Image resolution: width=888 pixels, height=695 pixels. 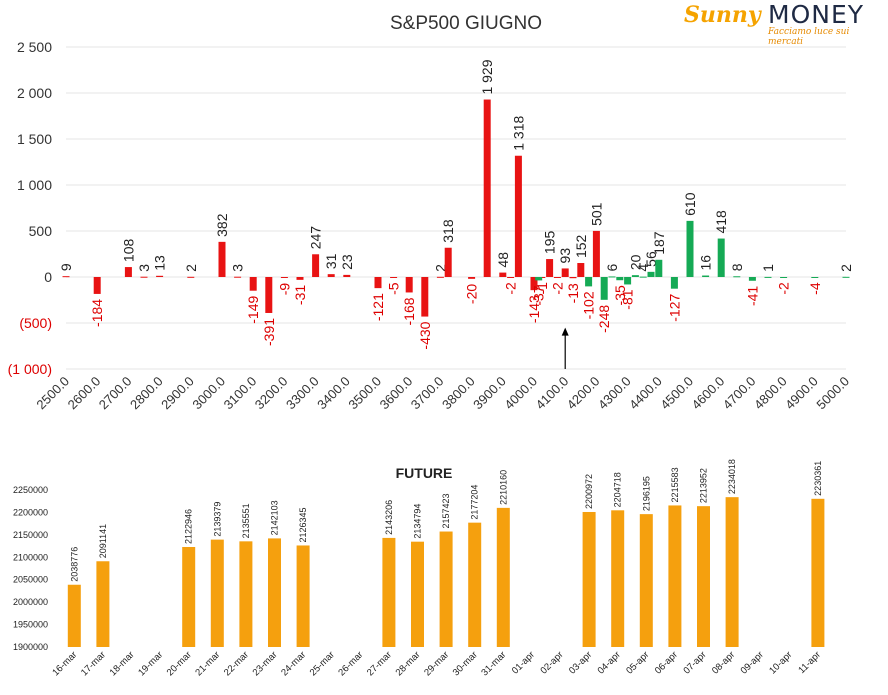 I want to click on data-label: 2230361, so click(x=818, y=478).